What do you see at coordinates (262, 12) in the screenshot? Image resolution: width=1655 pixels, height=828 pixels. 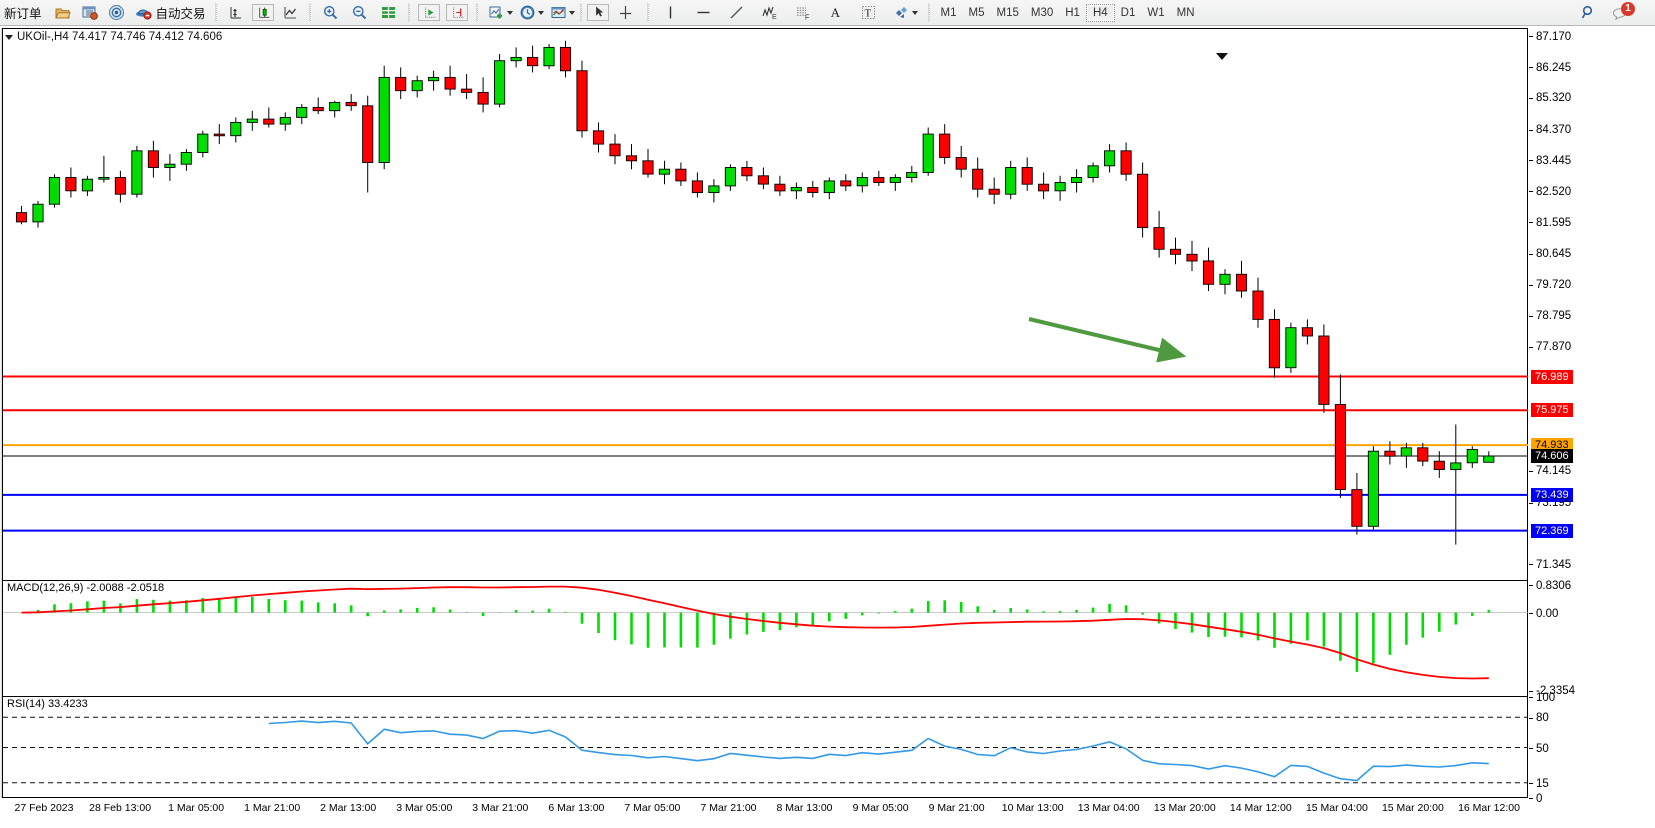 I see `candlestick-chart-icon` at bounding box center [262, 12].